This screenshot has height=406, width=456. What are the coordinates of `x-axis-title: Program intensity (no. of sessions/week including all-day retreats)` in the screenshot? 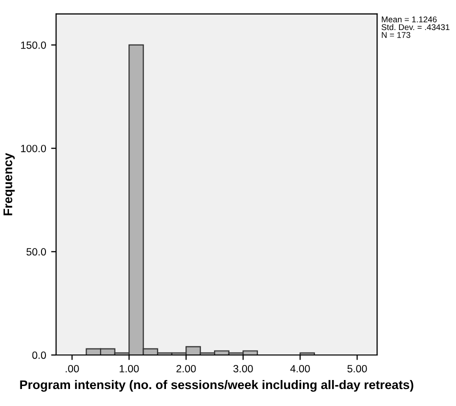 It's located at (217, 386).